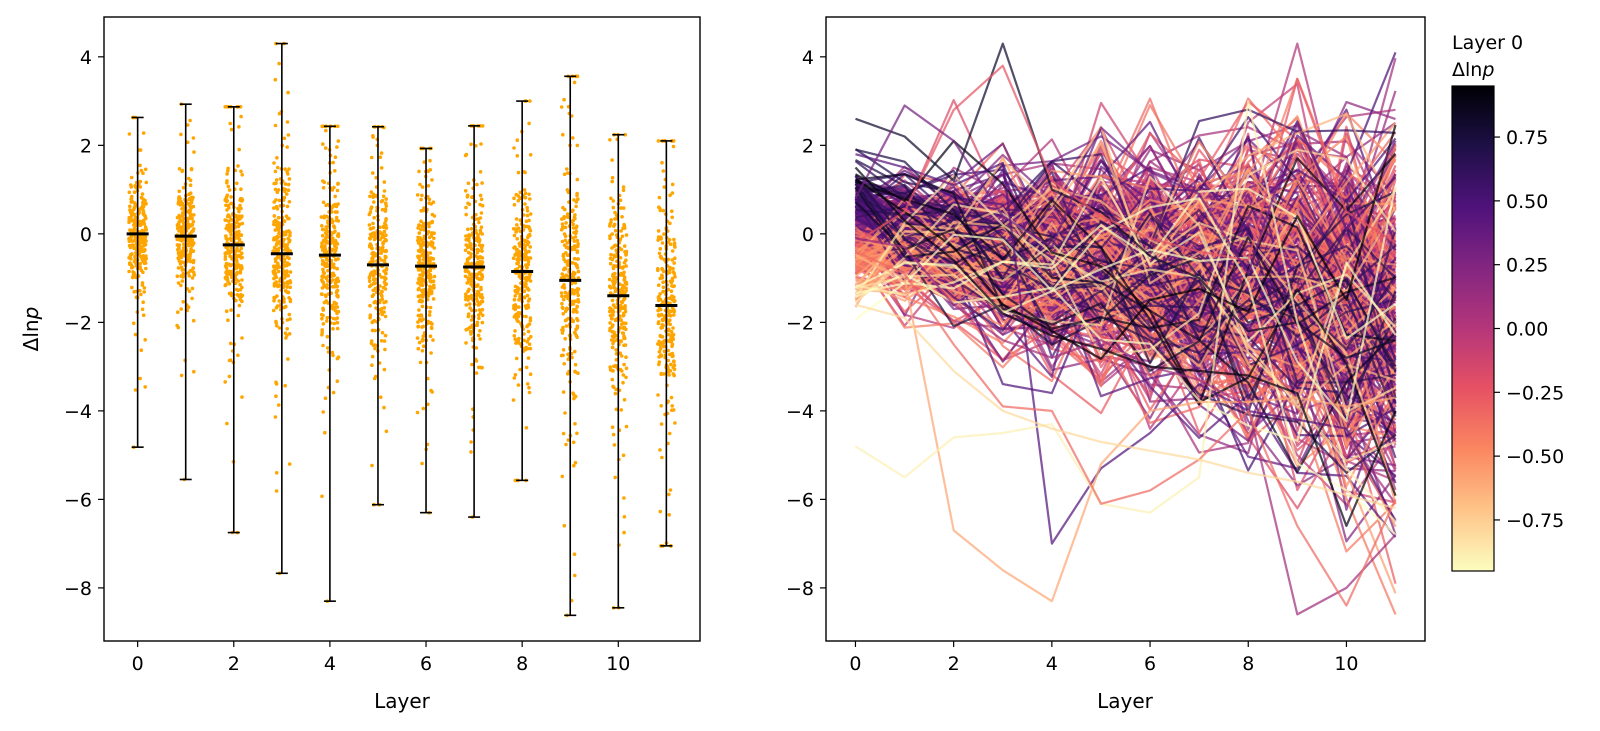 The width and height of the screenshot is (1600, 731). I want to click on colorbar-tick-label: 0.00, so click(1527, 330).